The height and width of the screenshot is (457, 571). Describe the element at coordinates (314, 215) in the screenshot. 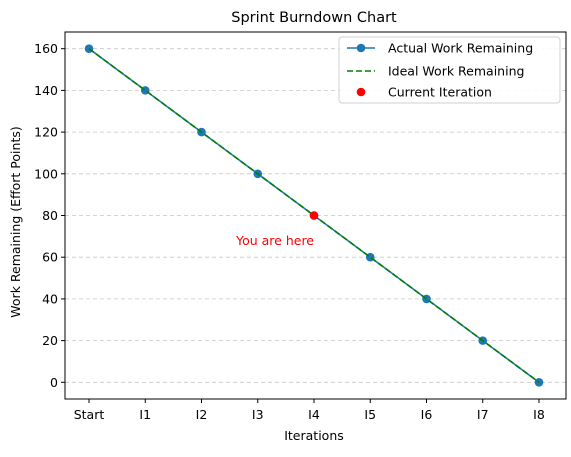

I see `current-iteration-point` at that location.